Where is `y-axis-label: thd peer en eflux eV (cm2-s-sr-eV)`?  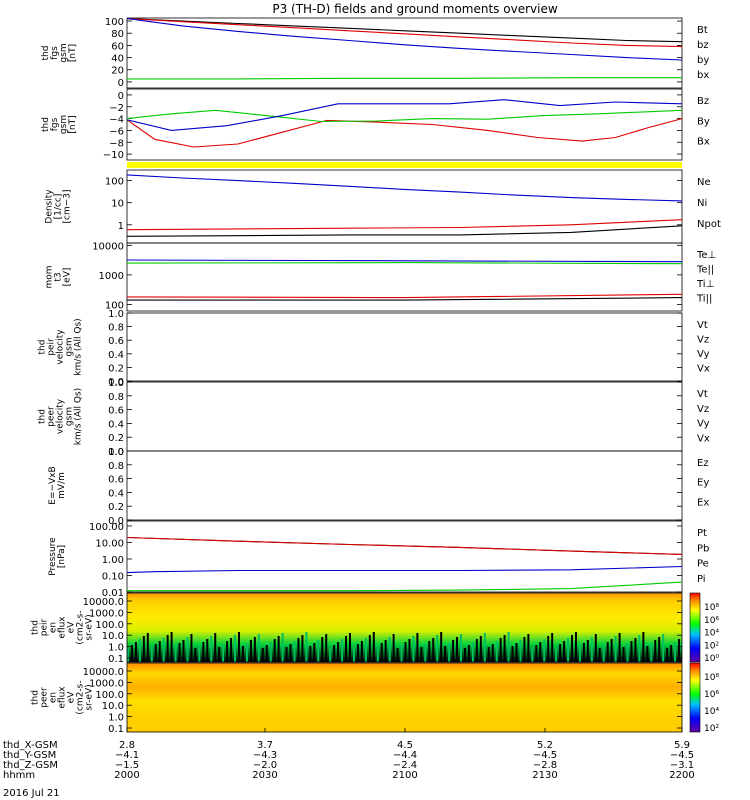 y-axis-label: thd peer en eflux eV (cm2-s-sr-eV) is located at coordinates (63, 697).